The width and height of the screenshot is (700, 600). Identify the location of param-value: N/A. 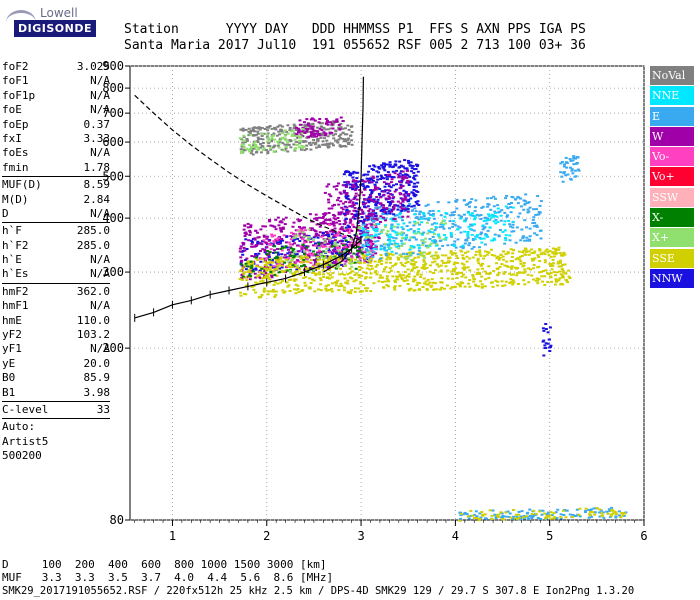
(100, 349).